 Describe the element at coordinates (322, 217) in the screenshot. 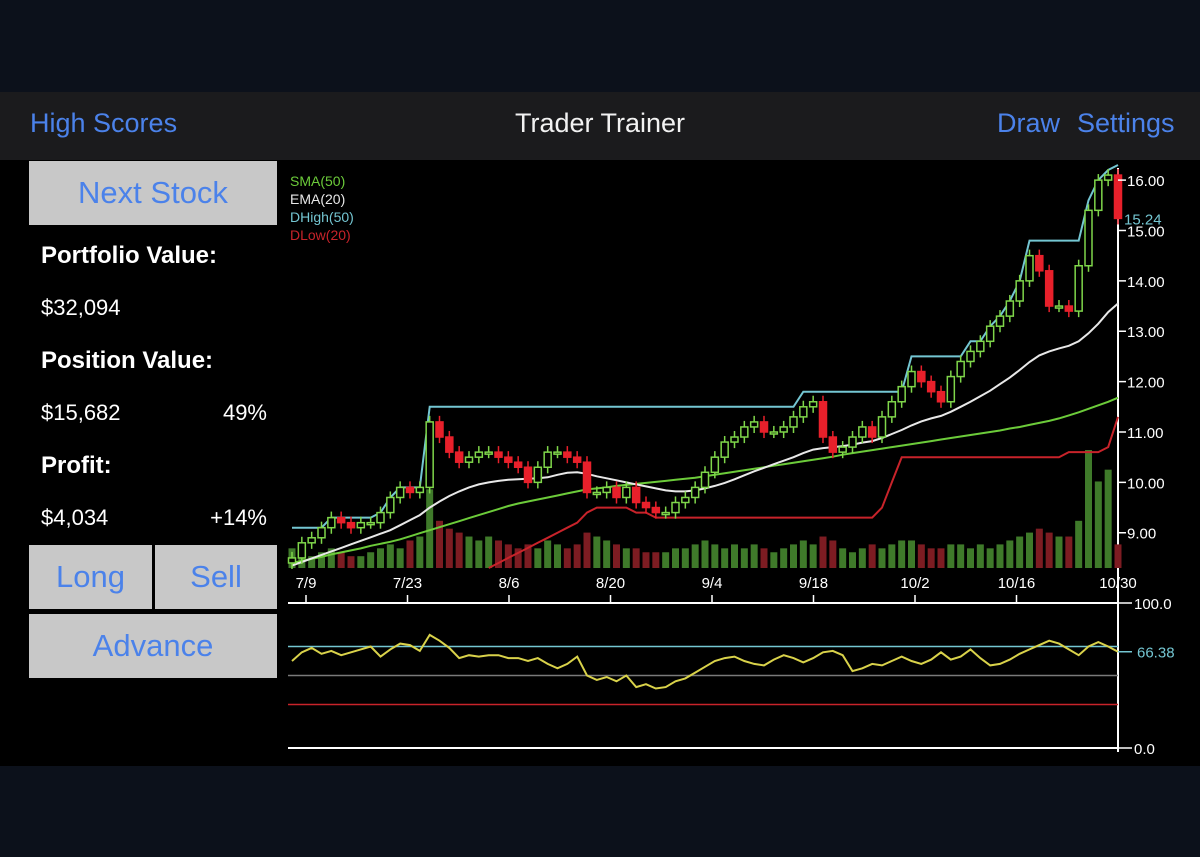

I see `legend-entry: DHigh(50)` at that location.